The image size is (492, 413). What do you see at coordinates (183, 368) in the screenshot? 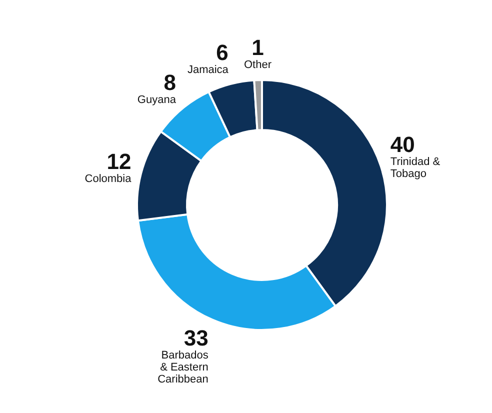
I see `slice-label: Barbados & Eastern Caribbean` at bounding box center [183, 368].